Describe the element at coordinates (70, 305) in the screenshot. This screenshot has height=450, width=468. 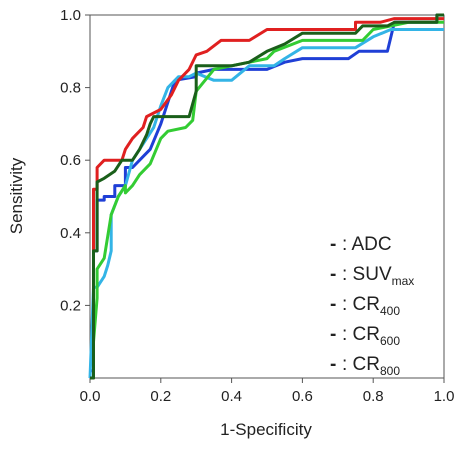
I see `y-tick-label: 0.2` at that location.